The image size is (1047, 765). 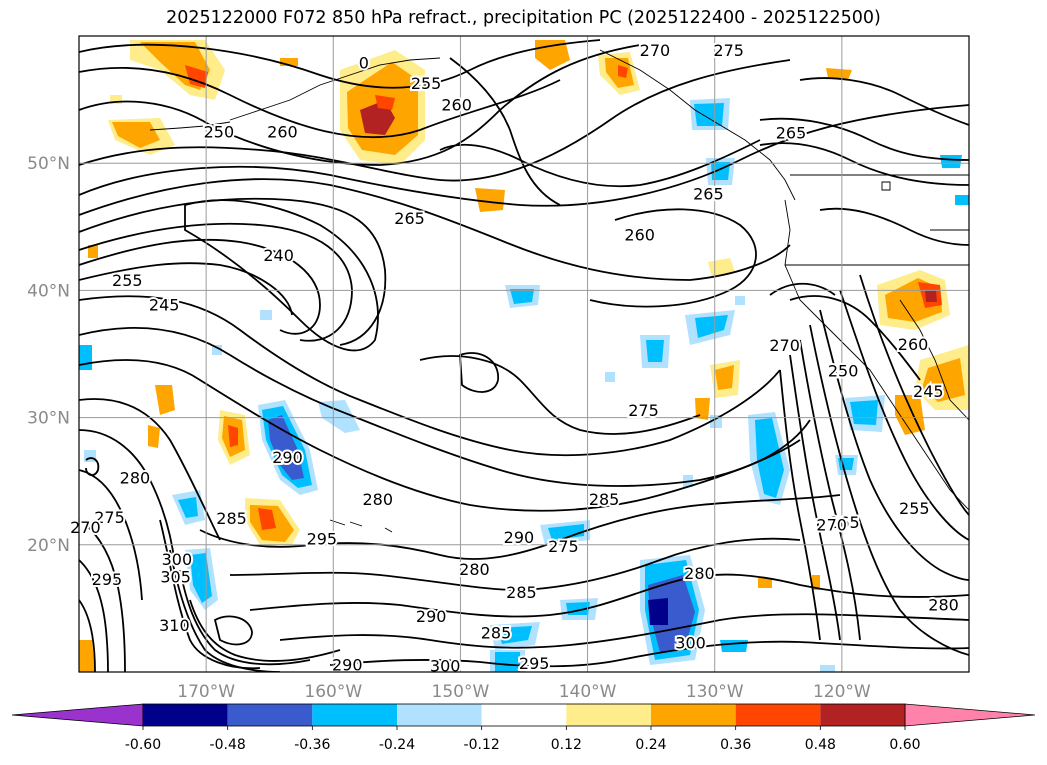 I want to click on contour-label-halo: 0, so click(x=364, y=63).